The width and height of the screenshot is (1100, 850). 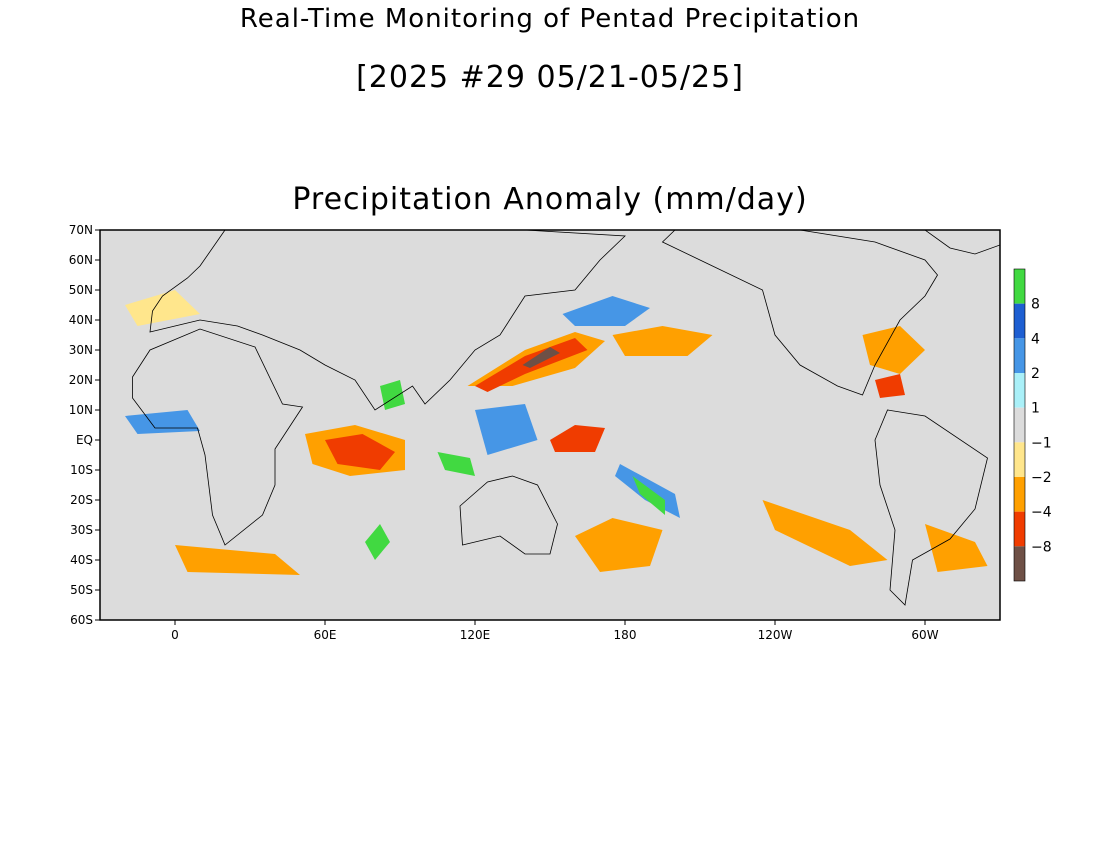 What do you see at coordinates (1035, 339) in the screenshot?
I see `colorbar-label: 4` at bounding box center [1035, 339].